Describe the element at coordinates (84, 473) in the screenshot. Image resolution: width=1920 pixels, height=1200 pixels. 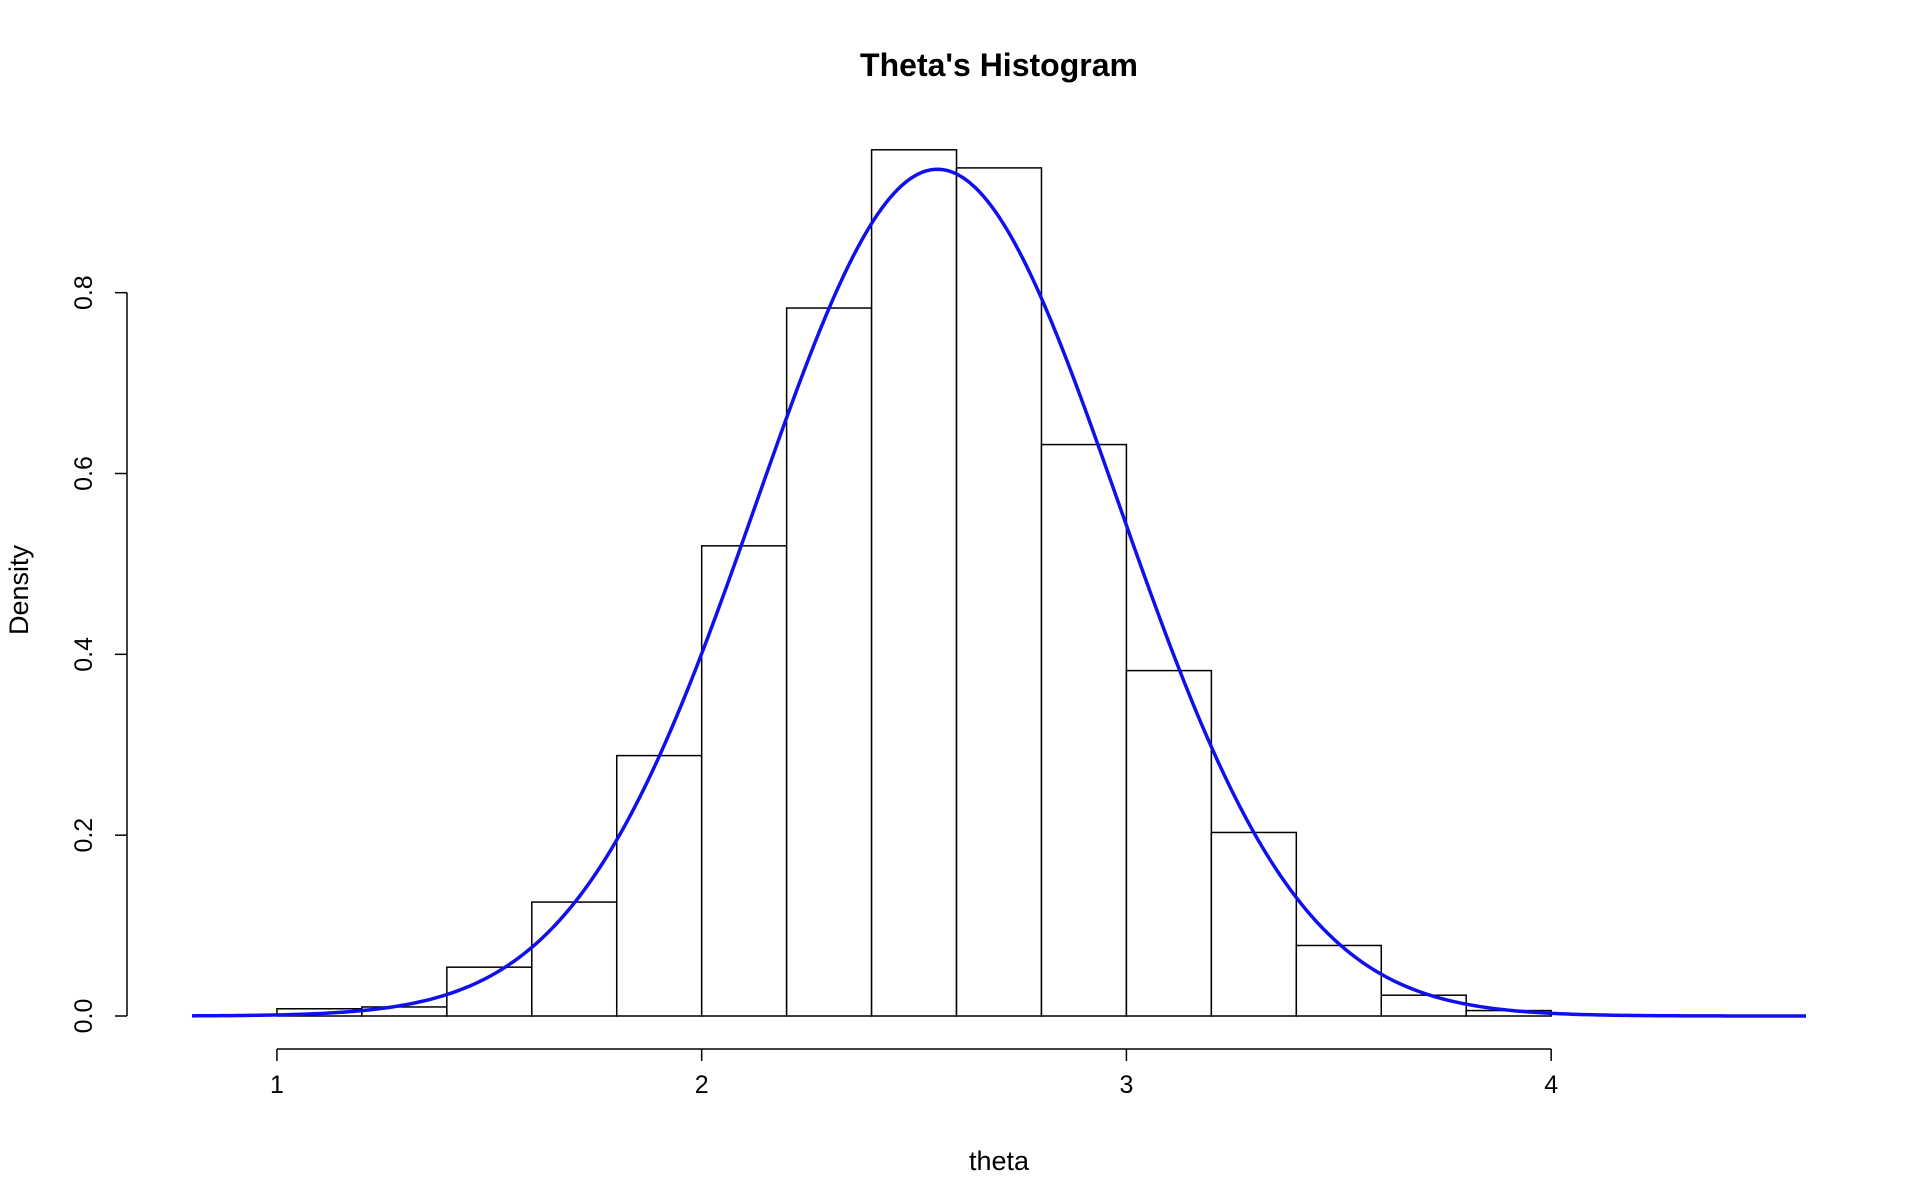
I see `y-tick-label: 0.6` at that location.